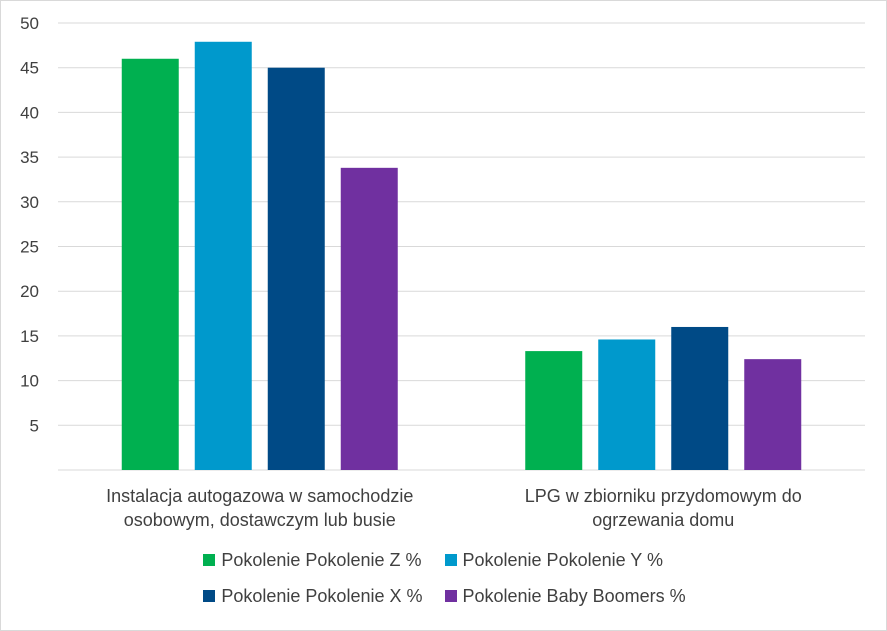 The height and width of the screenshot is (631, 887). I want to click on legend-item: Pokolenie Pokolenie Y %, so click(565, 560).